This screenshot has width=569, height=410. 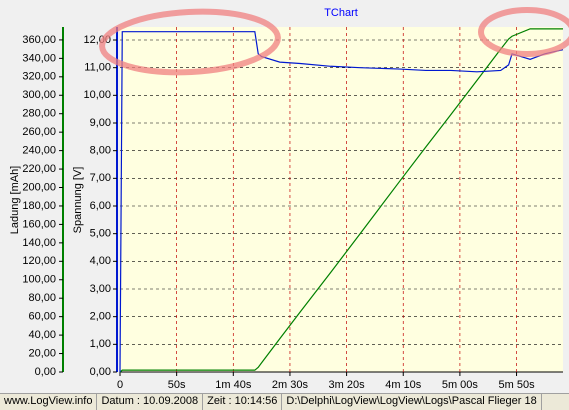 What do you see at coordinates (100, 261) in the screenshot?
I see `y2-tick-label: 4,00` at bounding box center [100, 261].